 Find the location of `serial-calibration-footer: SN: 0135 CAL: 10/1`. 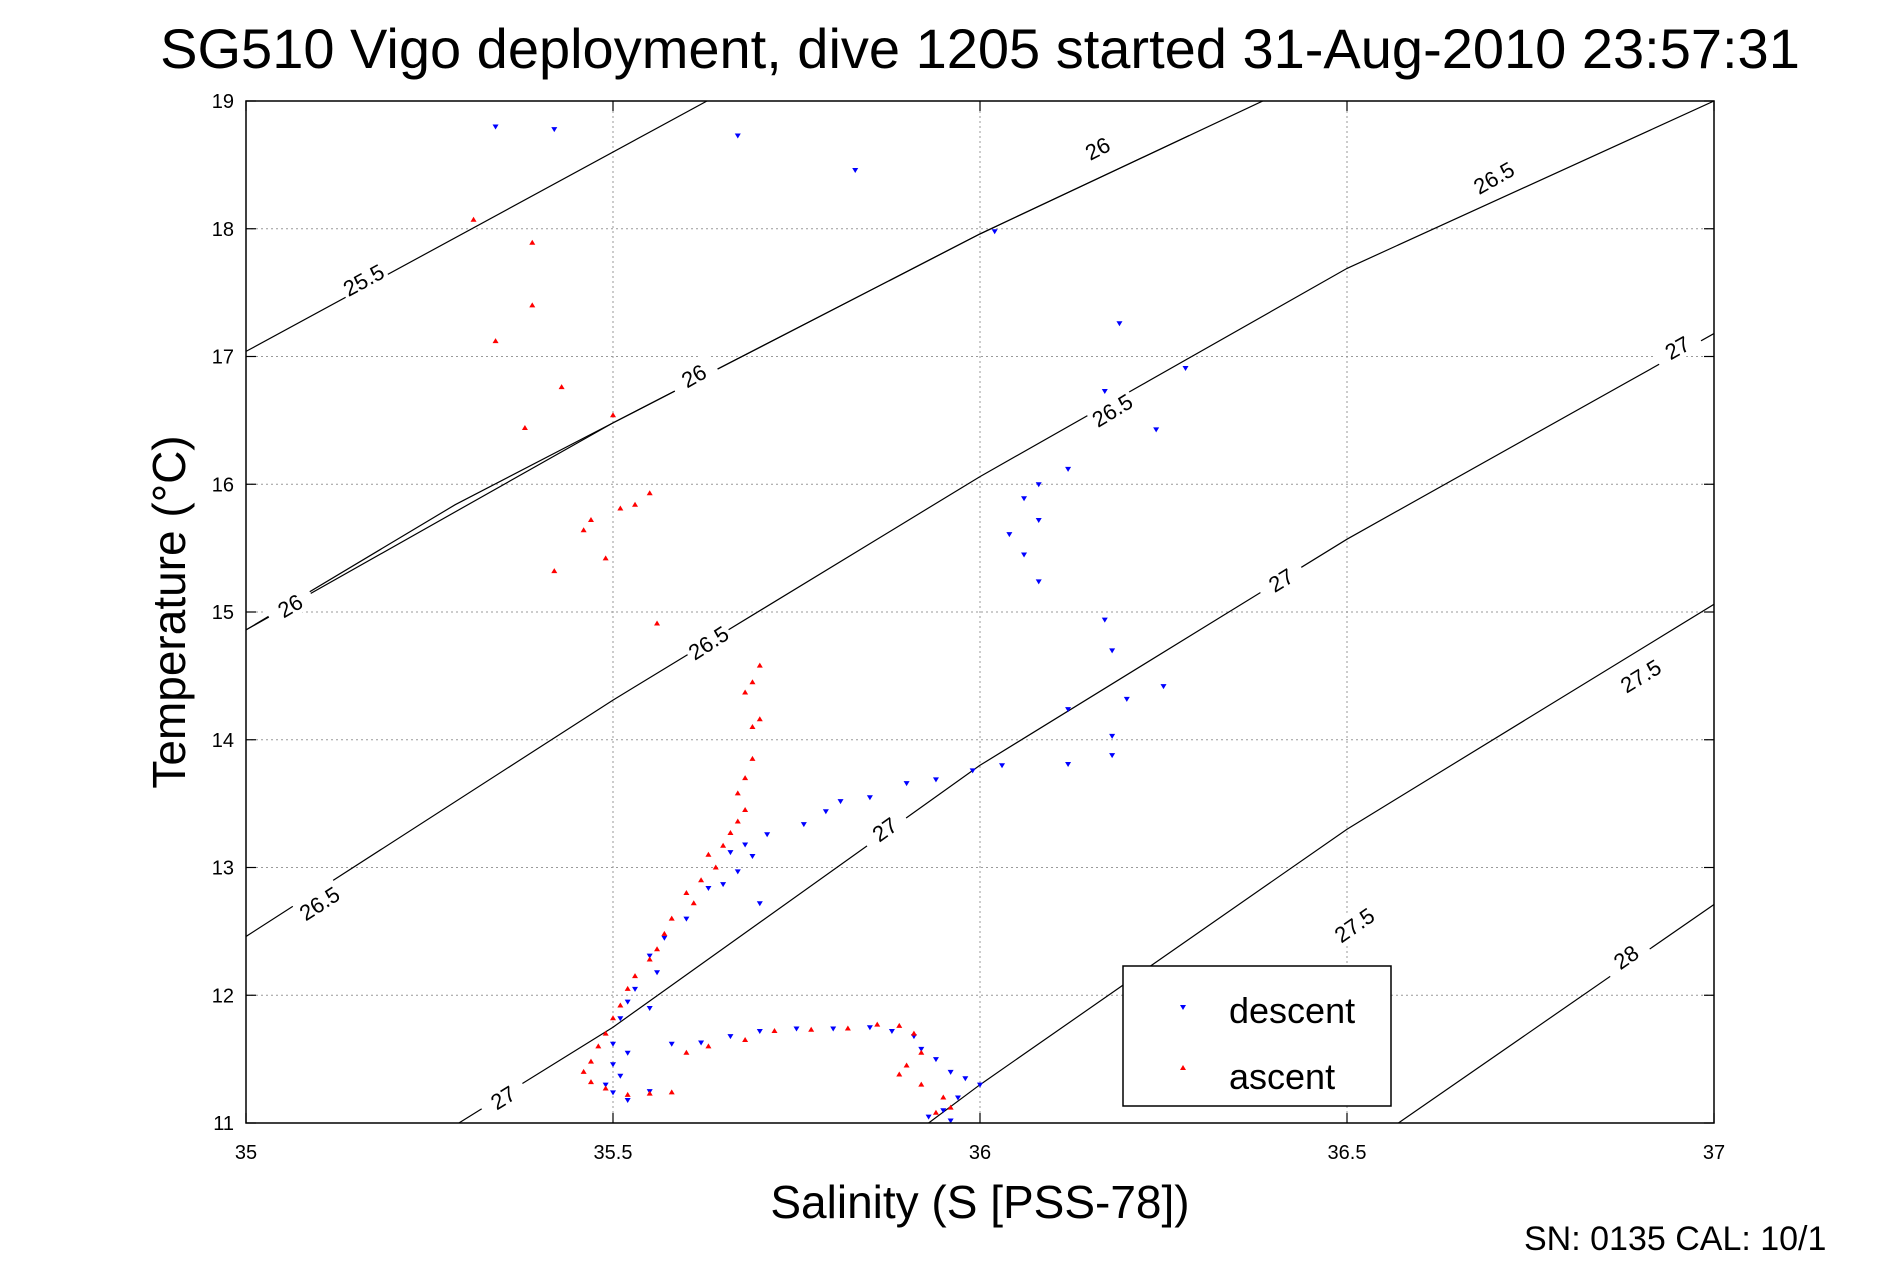

serial-calibration-footer: SN: 0135 CAL: 10/1 is located at coordinates (1675, 1239).